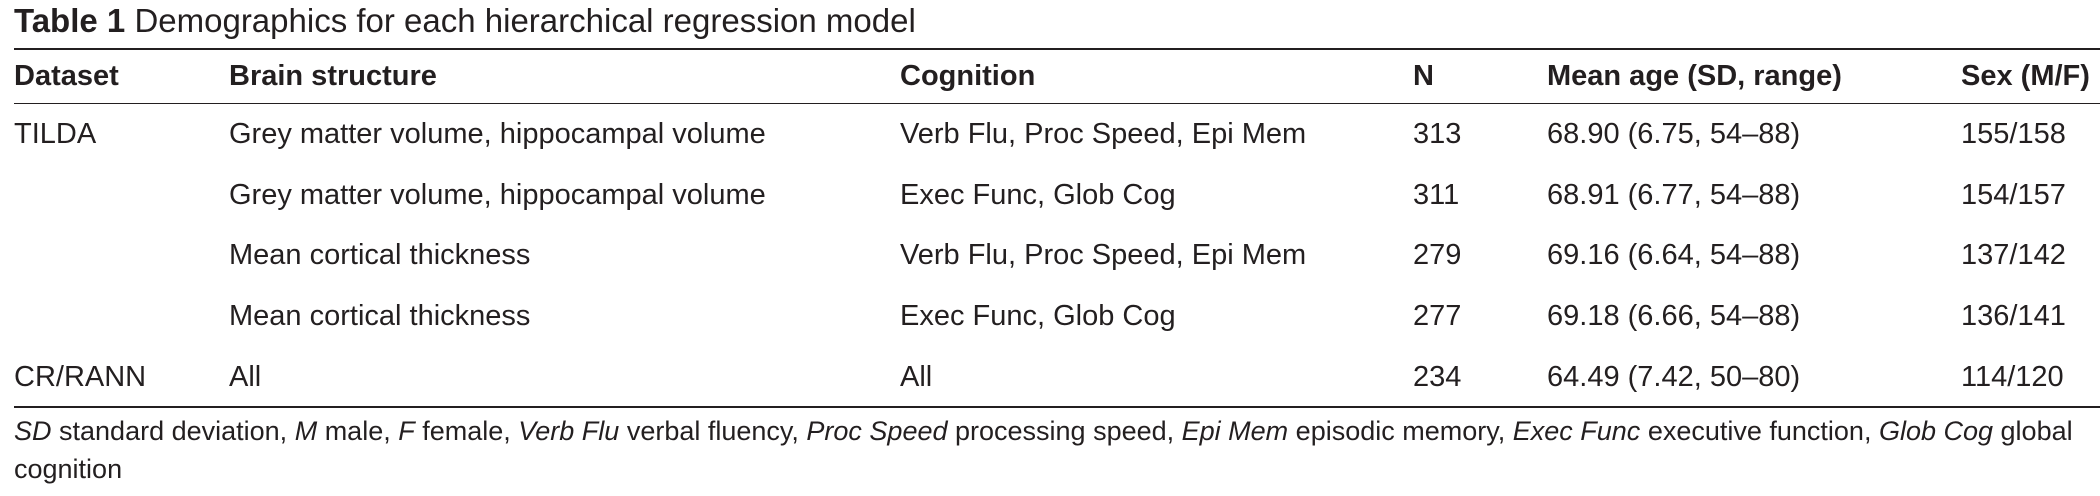 This screenshot has width=2100, height=496. What do you see at coordinates (1674, 194) in the screenshot?
I see `cell-mean-age: 68.91 (6.77, 54–88)` at bounding box center [1674, 194].